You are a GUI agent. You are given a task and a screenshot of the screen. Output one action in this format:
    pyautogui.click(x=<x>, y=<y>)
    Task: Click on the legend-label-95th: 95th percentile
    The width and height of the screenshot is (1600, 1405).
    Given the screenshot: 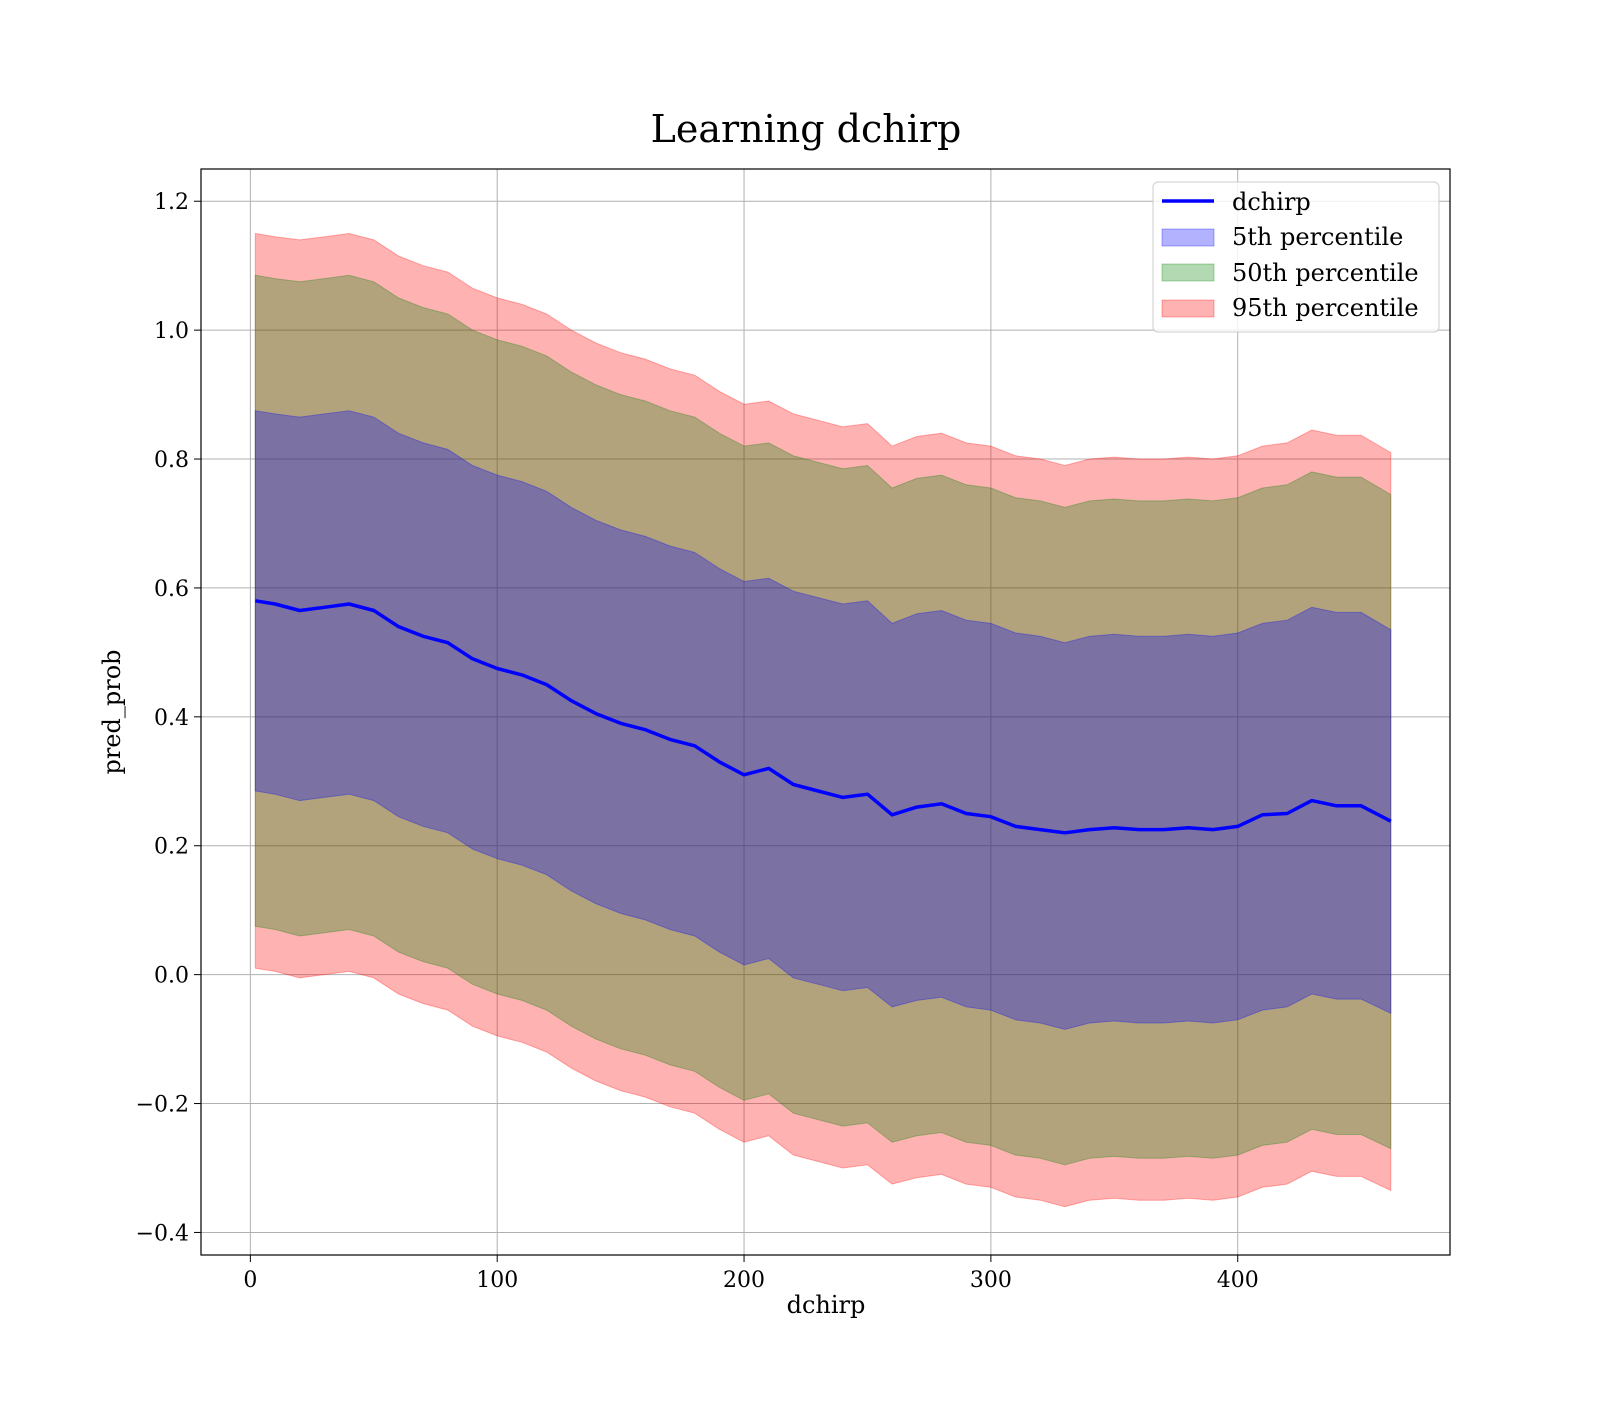 What is the action you would take?
    pyautogui.click(x=1325, y=308)
    